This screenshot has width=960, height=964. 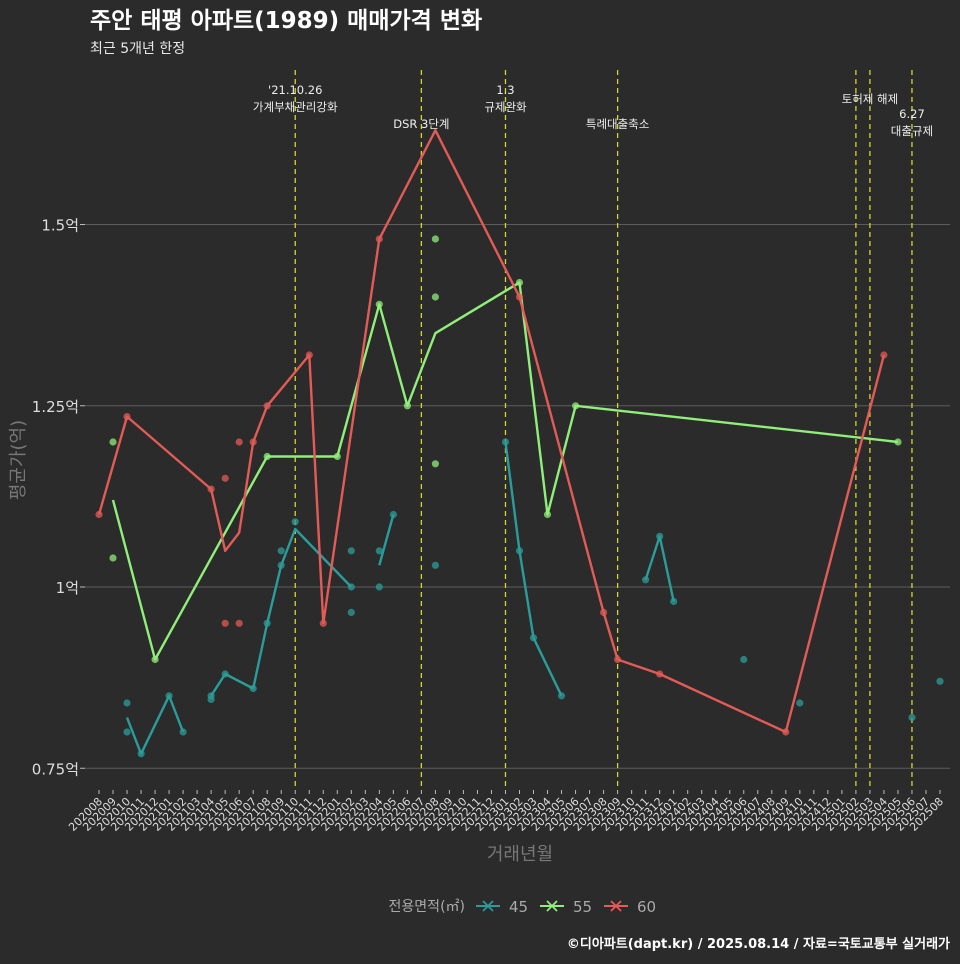 I want to click on y-tick-label: 1억, so click(x=67, y=588).